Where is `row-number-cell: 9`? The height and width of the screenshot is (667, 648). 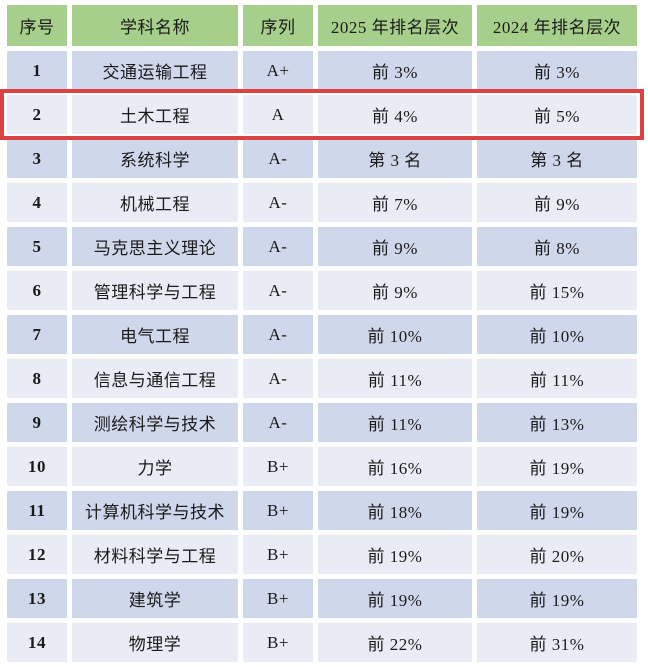 row-number-cell: 9 is located at coordinates (37, 422).